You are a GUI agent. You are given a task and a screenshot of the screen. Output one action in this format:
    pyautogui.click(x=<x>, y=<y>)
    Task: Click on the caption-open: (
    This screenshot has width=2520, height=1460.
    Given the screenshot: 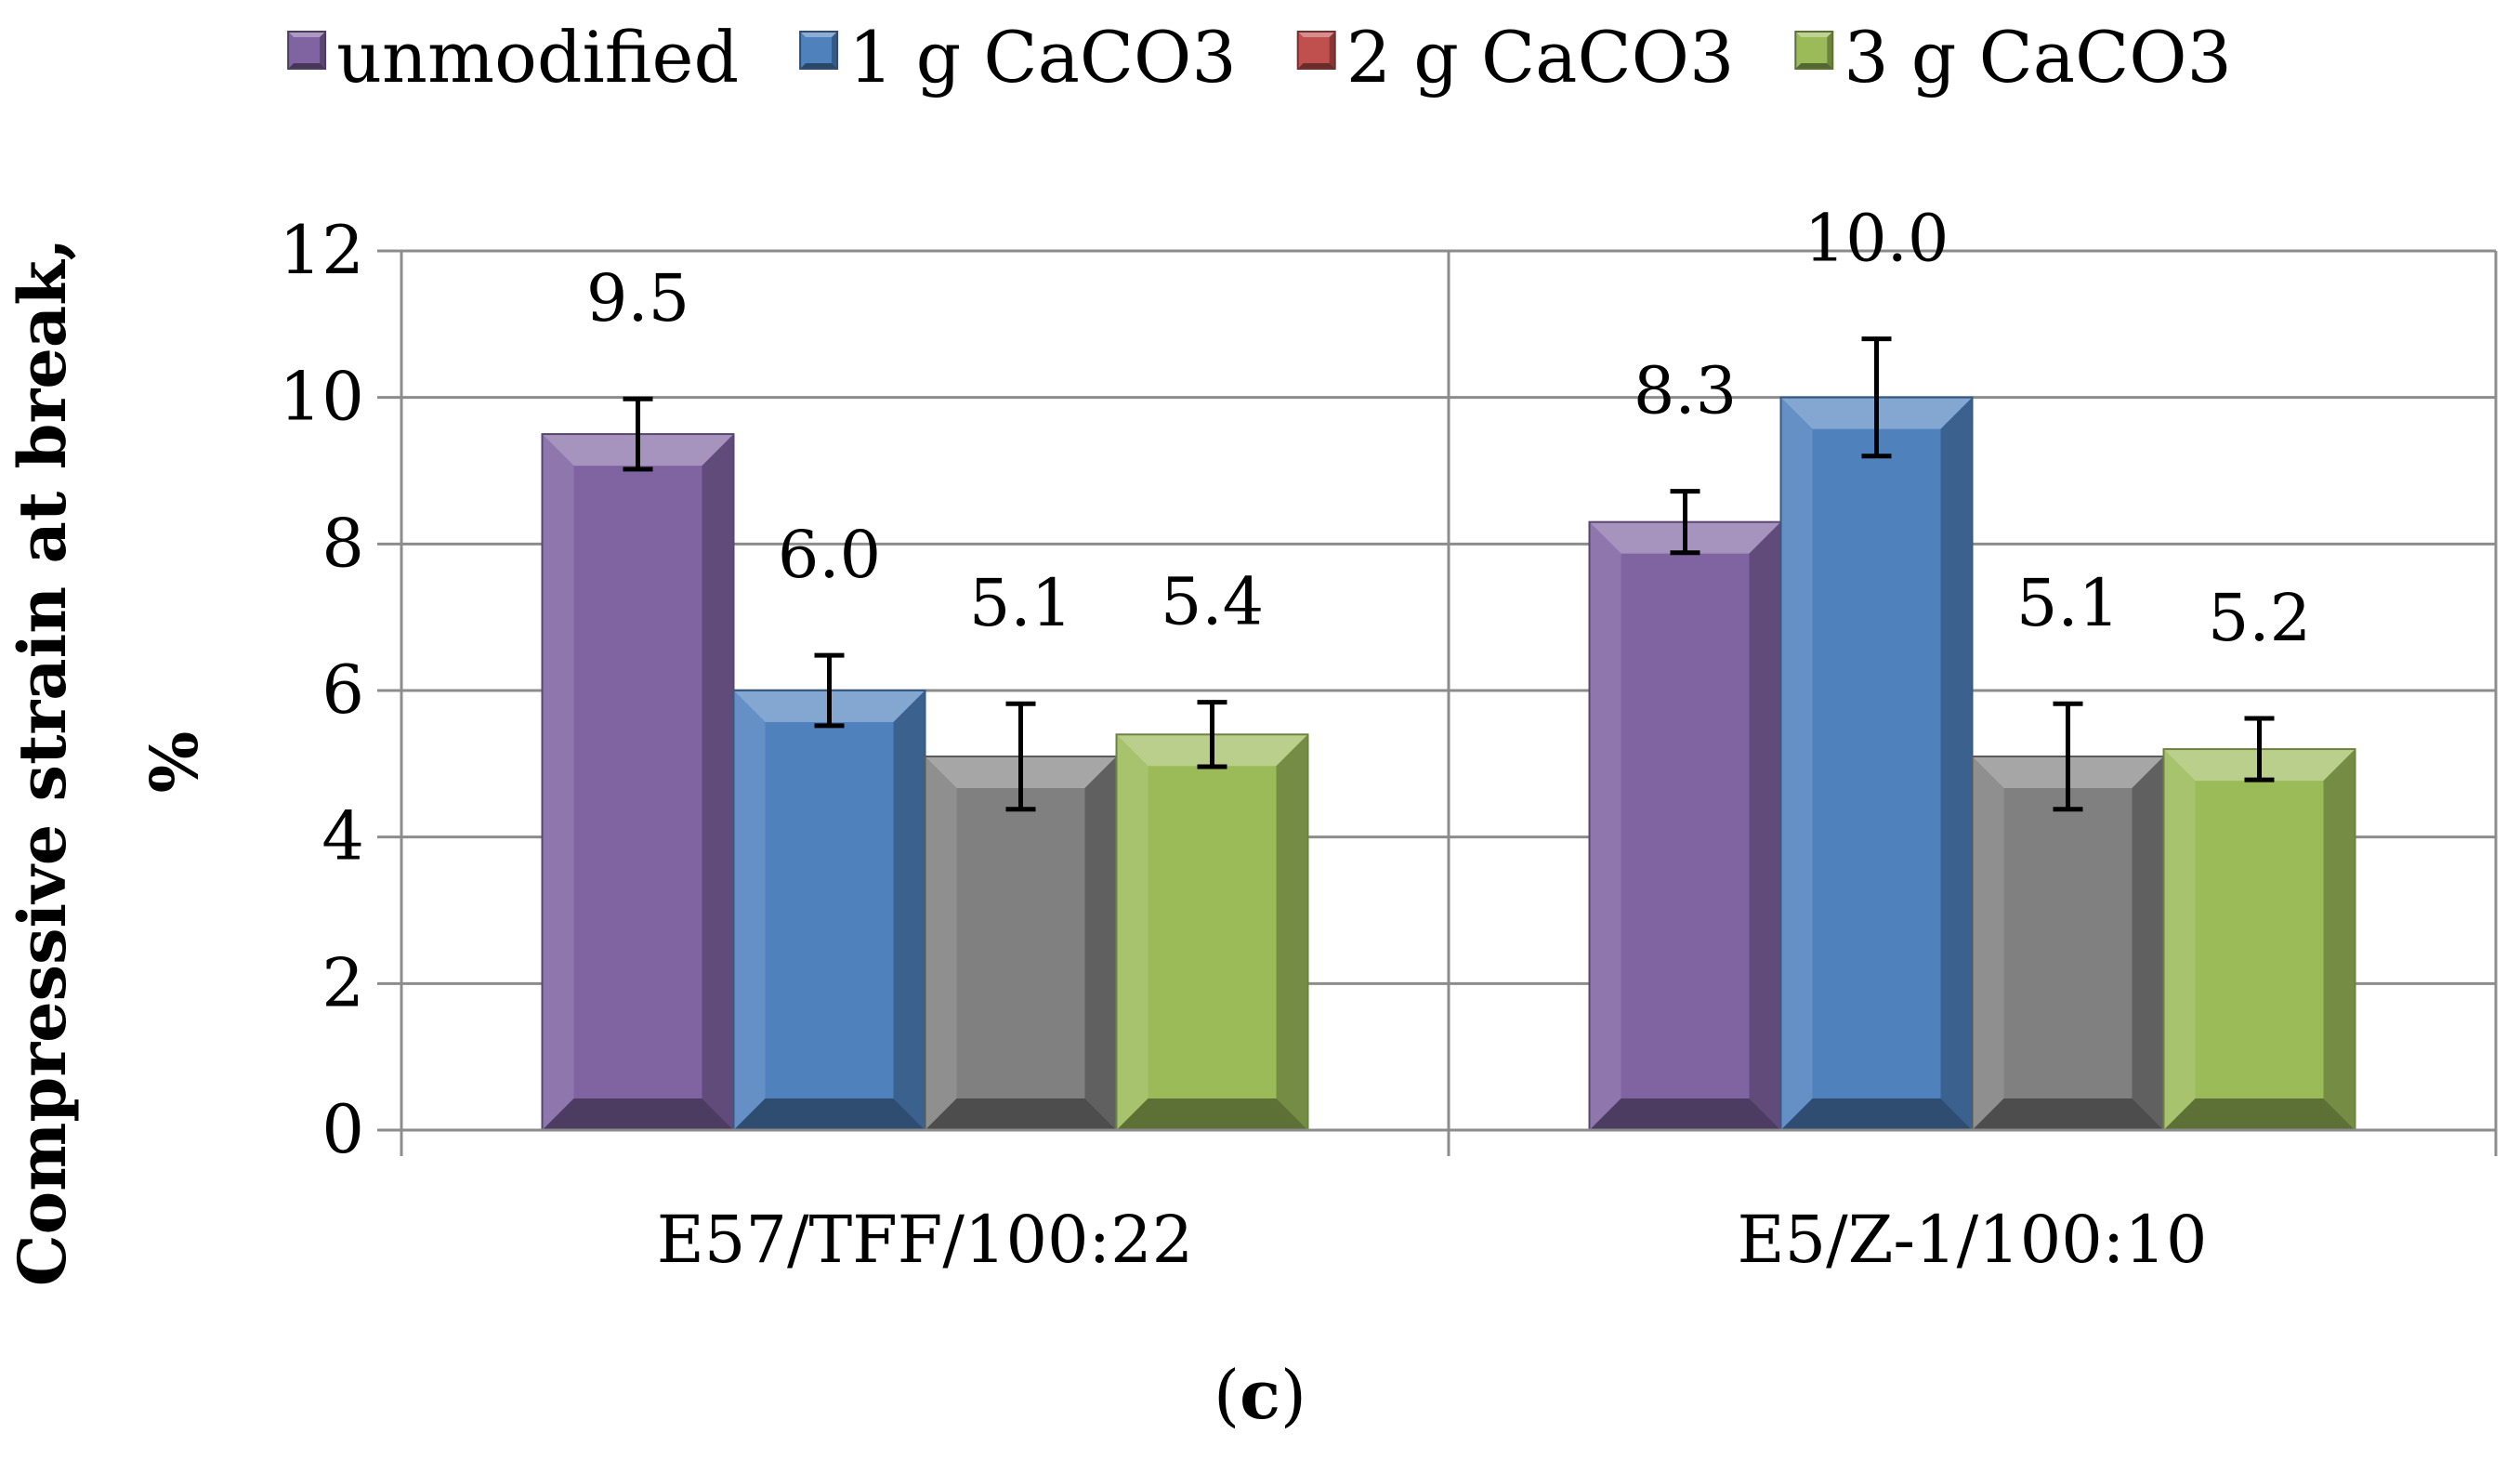 What is the action you would take?
    pyautogui.click(x=1227, y=1395)
    